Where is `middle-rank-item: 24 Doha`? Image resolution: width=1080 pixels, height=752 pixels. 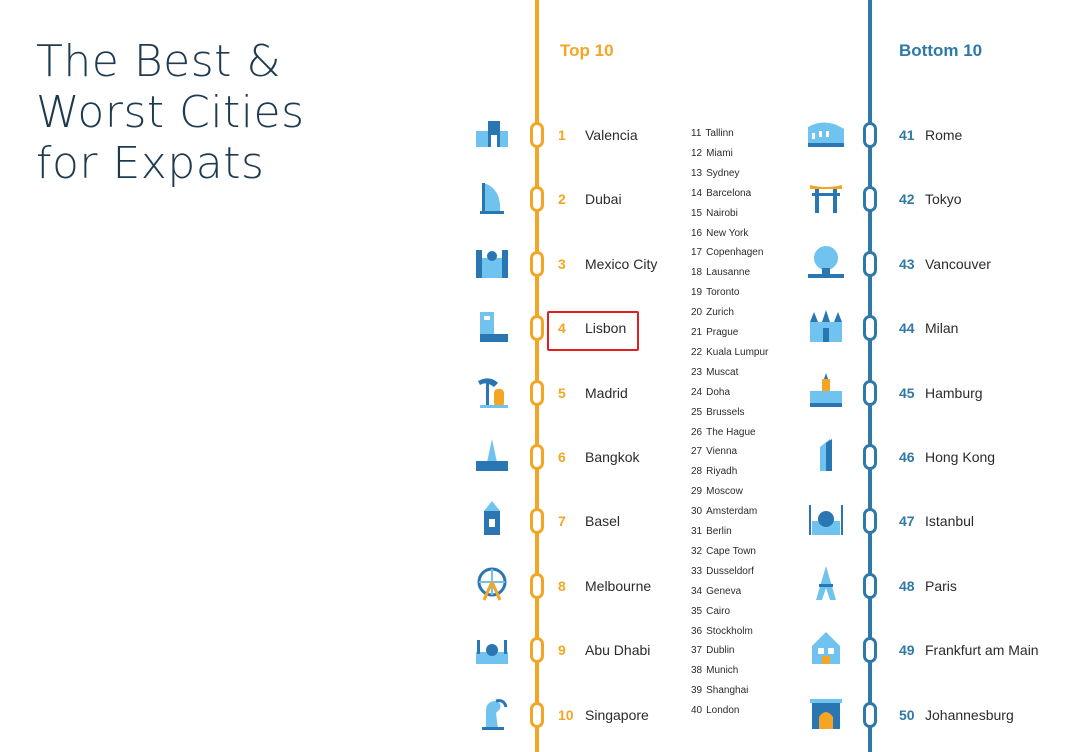
middle-rank-item: 24 Doha is located at coordinates (710, 392).